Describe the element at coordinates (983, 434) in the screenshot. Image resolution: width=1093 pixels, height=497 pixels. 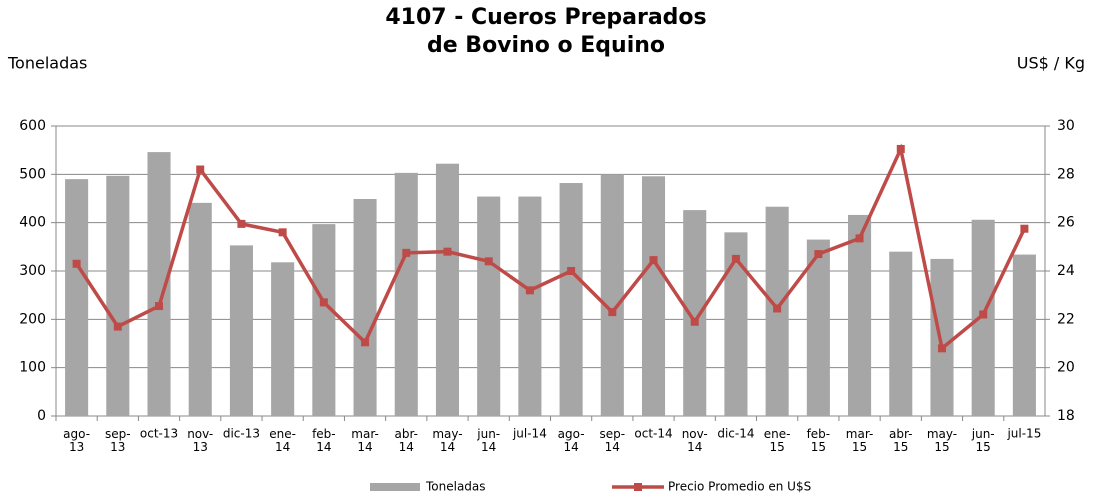
I see `x-tick-label-part: jun-` at that location.